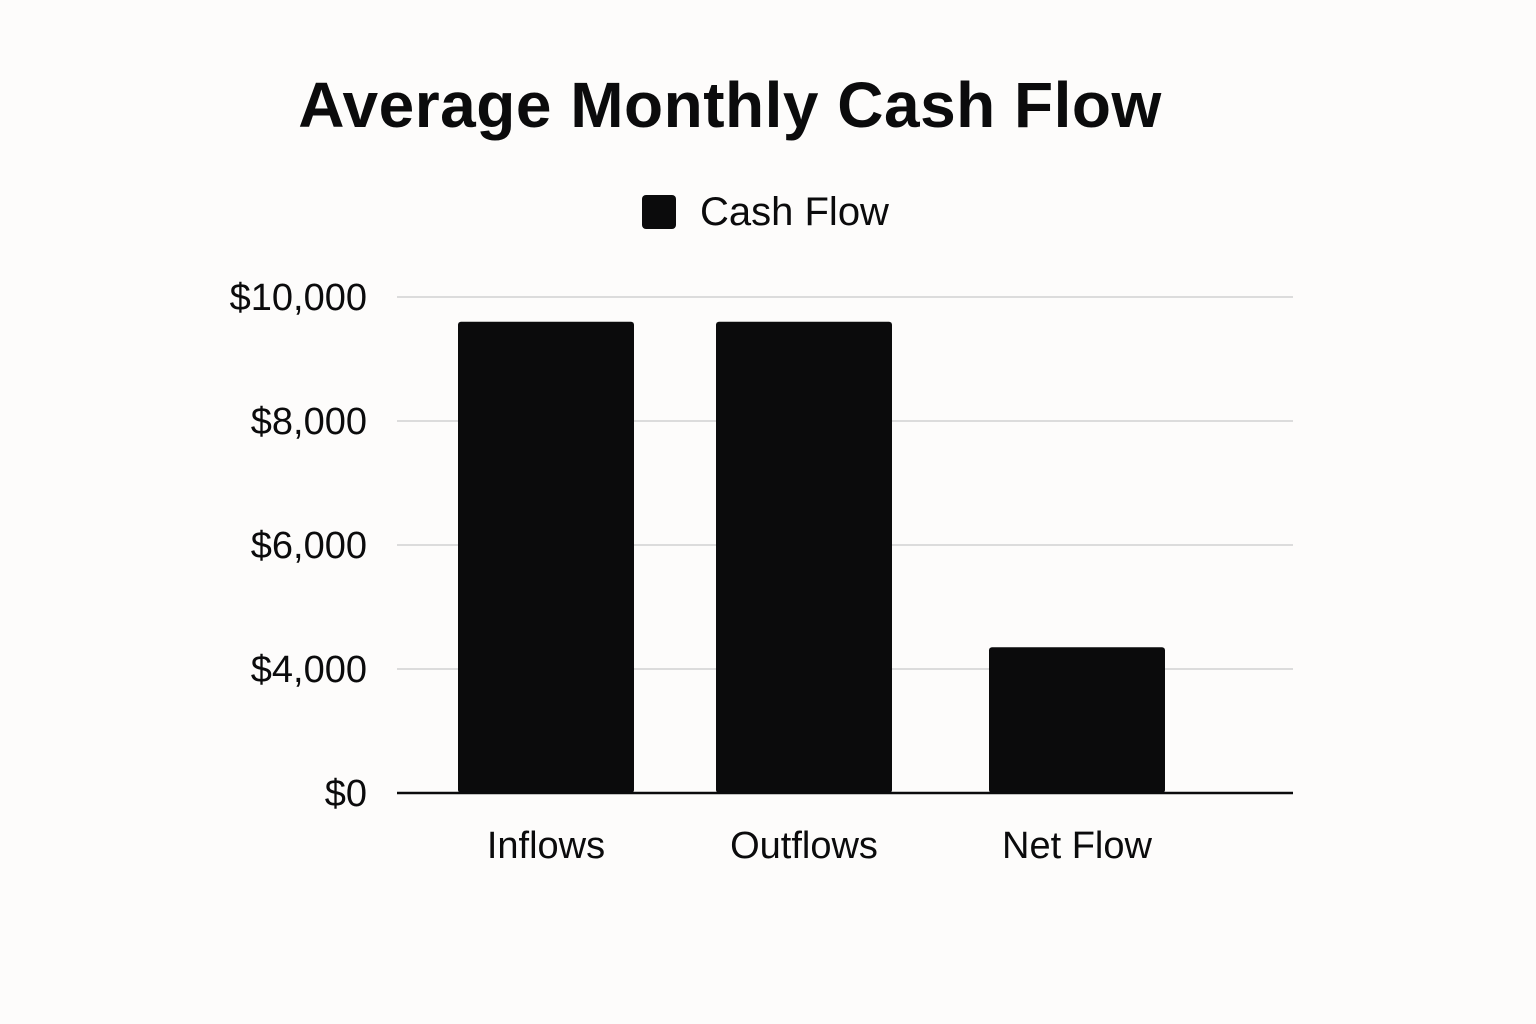 The height and width of the screenshot is (1024, 1536). Describe the element at coordinates (1077, 720) in the screenshot. I see `bar-net-flow` at that location.